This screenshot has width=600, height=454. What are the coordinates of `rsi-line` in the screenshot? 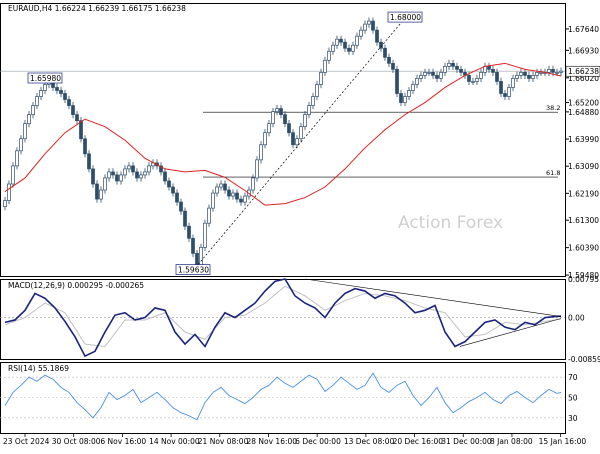 It's located at (283, 396).